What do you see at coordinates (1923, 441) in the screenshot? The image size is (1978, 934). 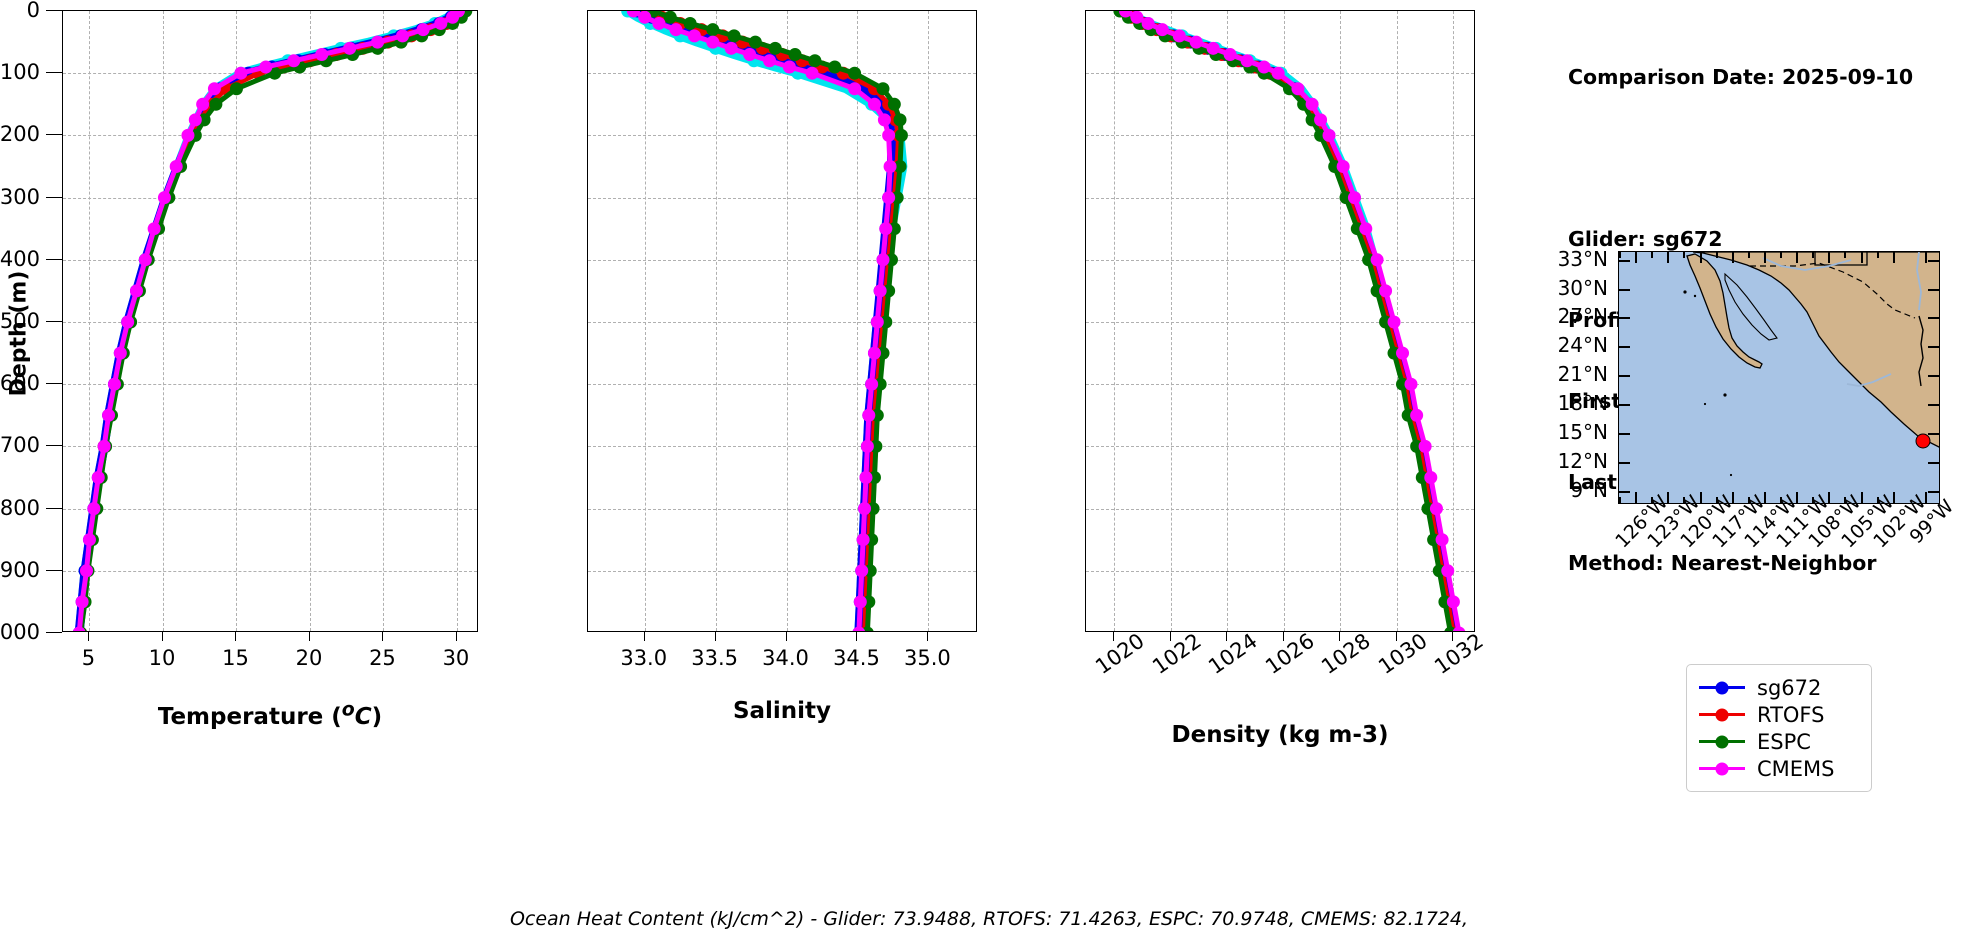 I see `glider-position-marker` at bounding box center [1923, 441].